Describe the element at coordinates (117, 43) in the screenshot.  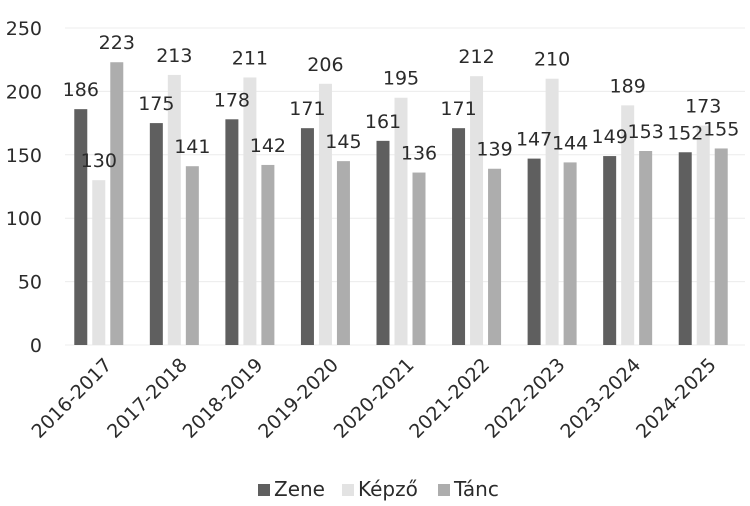
I see `data-label: 223` at that location.